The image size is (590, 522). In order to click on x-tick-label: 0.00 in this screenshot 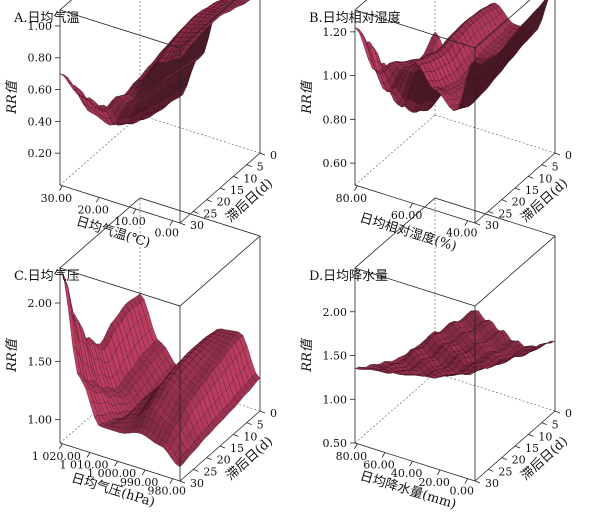, I will do `click(167, 233)`.